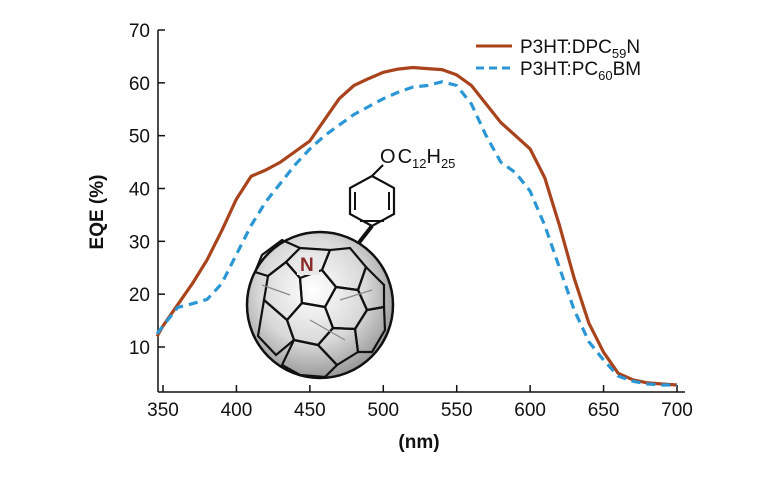  I want to click on o-bond, so click(377, 170).